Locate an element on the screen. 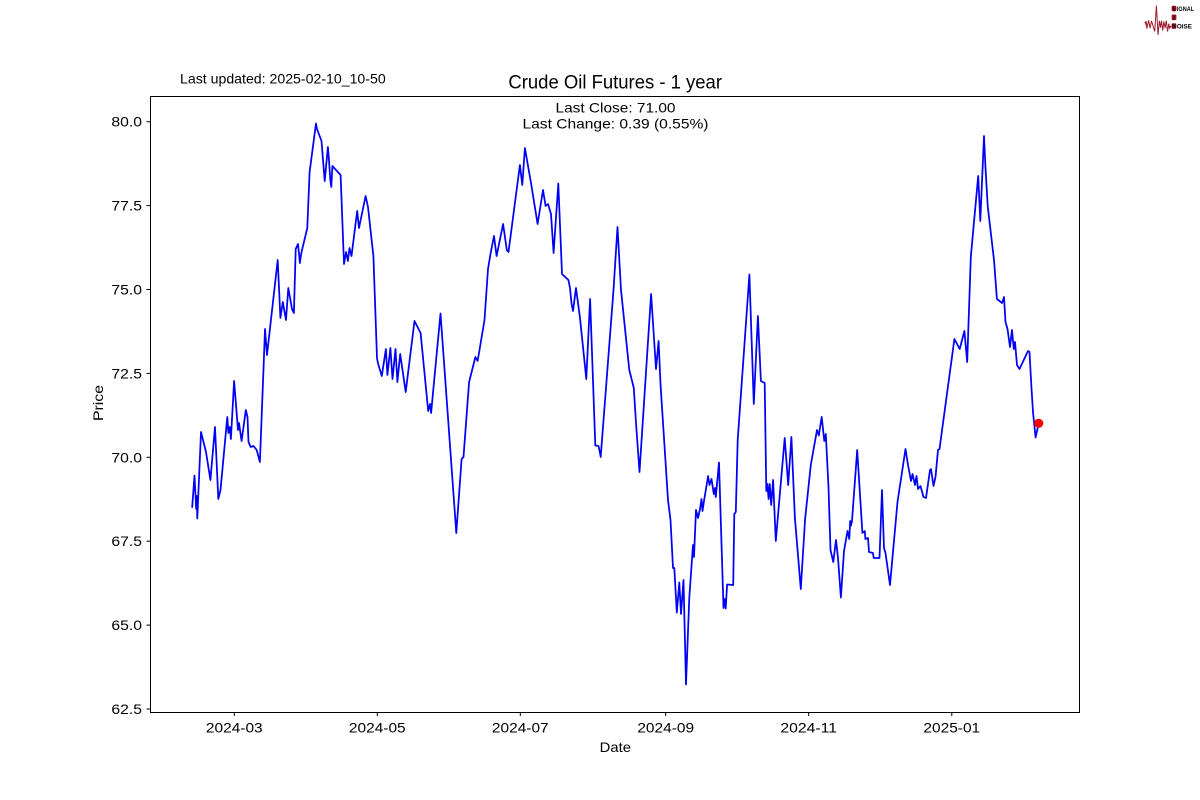  svg-text: 62.5 is located at coordinates (126, 709).